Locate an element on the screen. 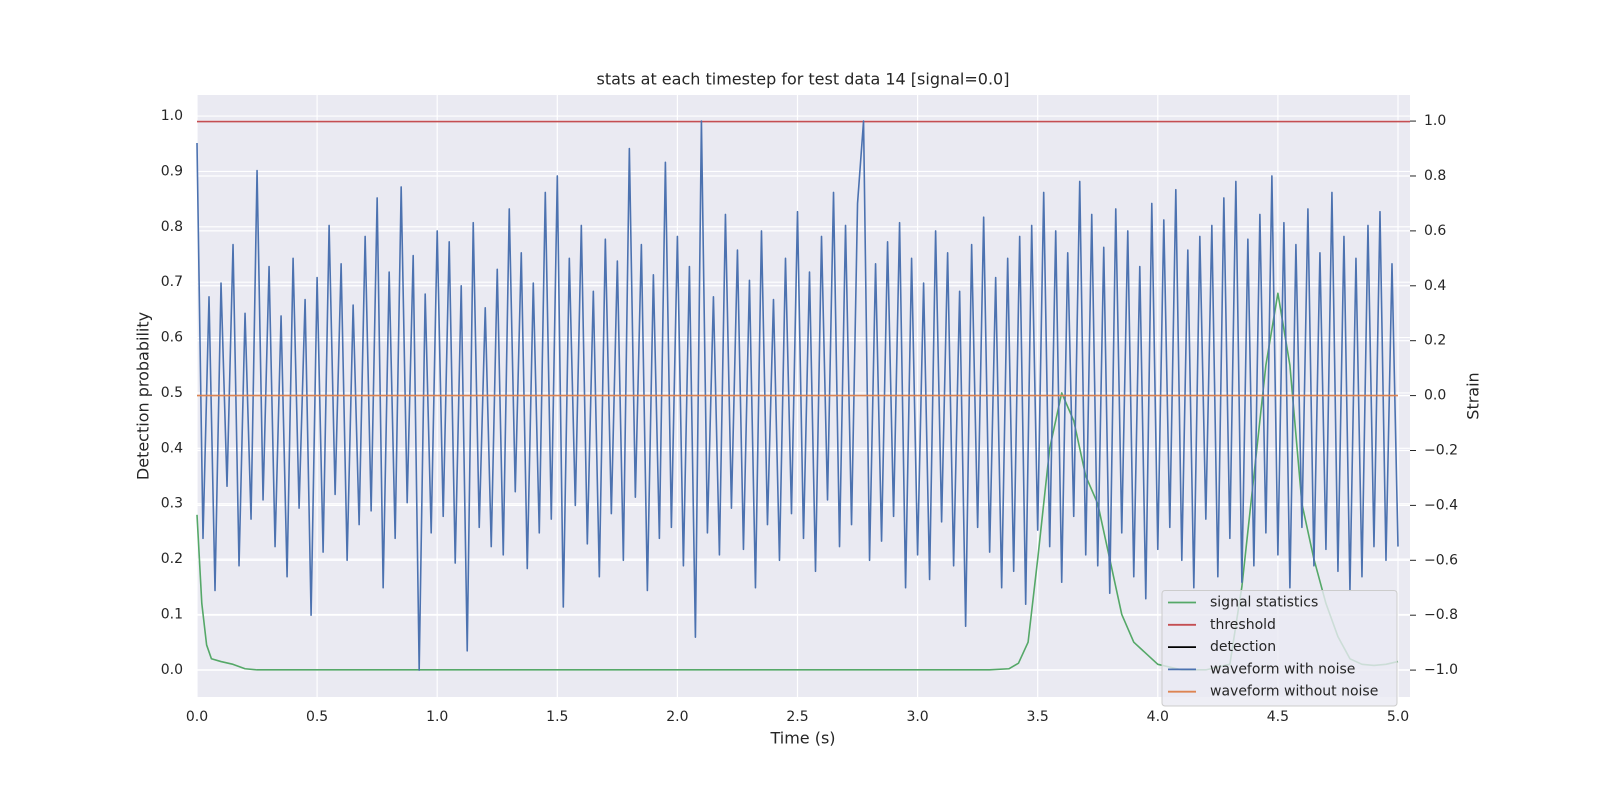 The width and height of the screenshot is (1600, 804). y-tick-label: 0.5 is located at coordinates (172, 393).